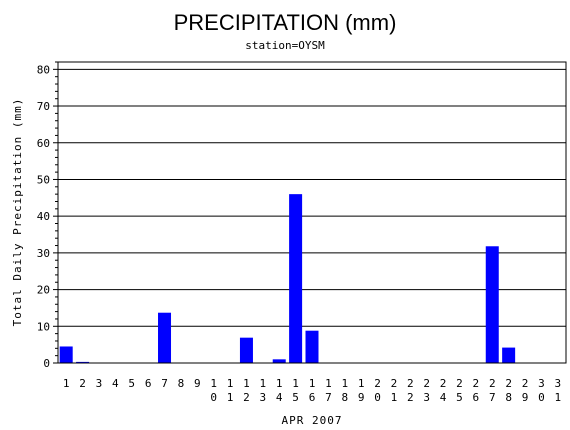 The width and height of the screenshot is (570, 430). What do you see at coordinates (115, 383) in the screenshot?
I see `x-tick-label: 4` at bounding box center [115, 383].